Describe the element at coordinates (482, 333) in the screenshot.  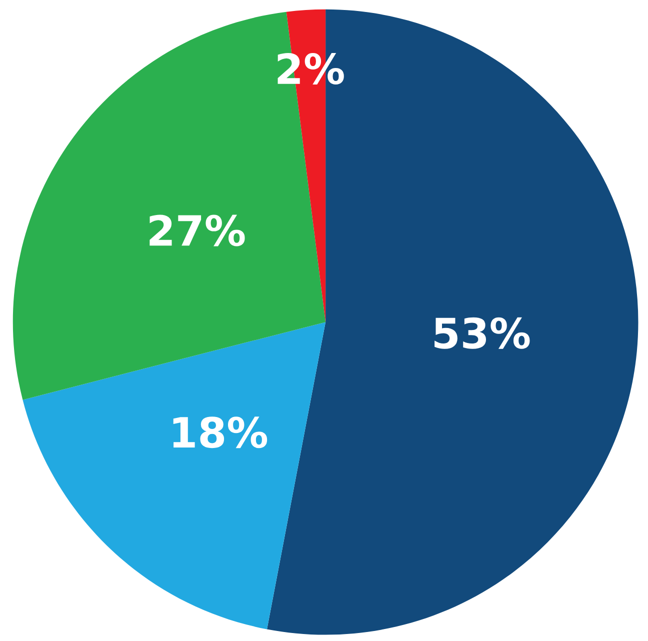
I see `data-label: 53%` at that location.